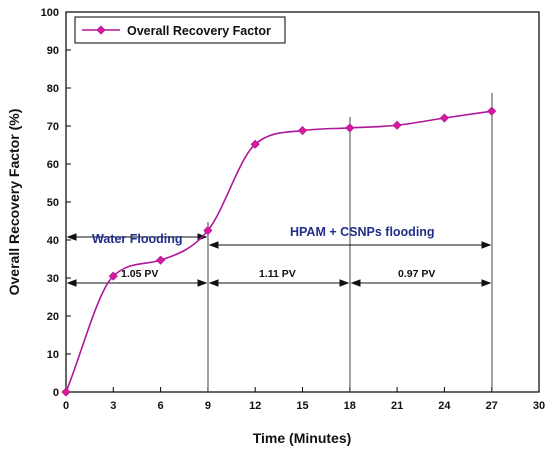  I want to click on y-tick-label: 30, so click(53, 279).